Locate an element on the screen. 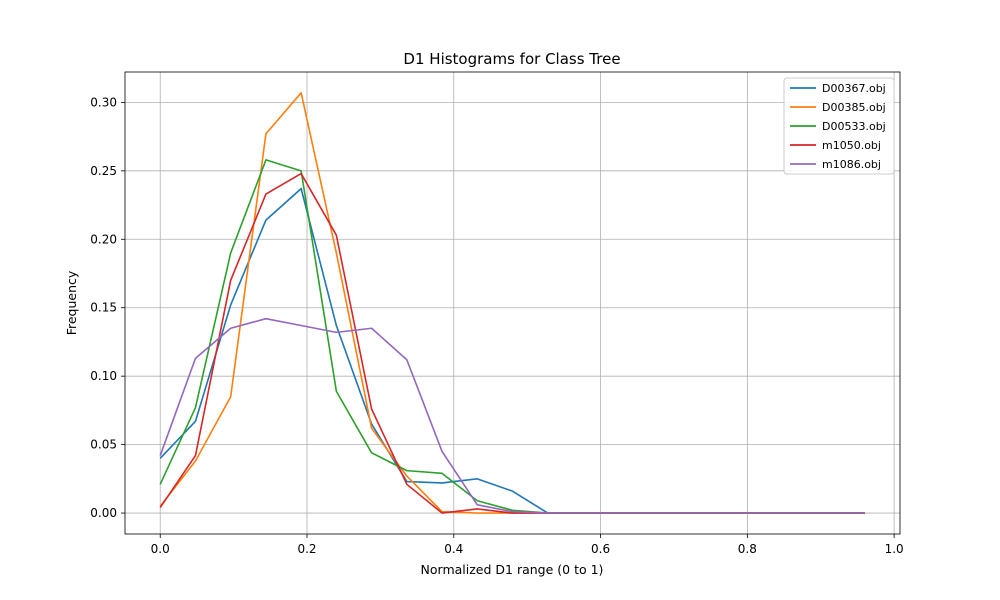 The width and height of the screenshot is (1000, 600). y-tick-label: 0.20 is located at coordinates (103, 239).